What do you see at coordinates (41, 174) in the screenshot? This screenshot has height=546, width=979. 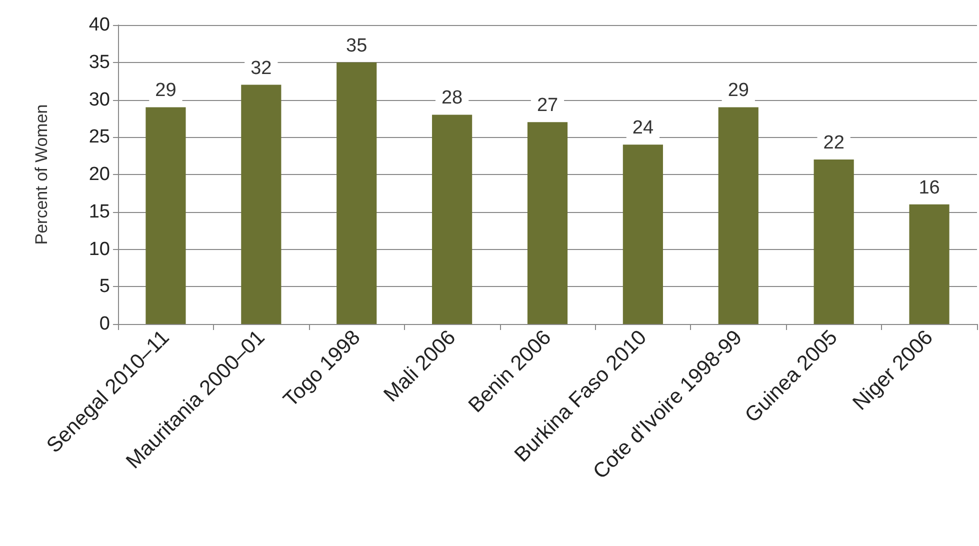 I see `y-axis-title: Percent of Women` at bounding box center [41, 174].